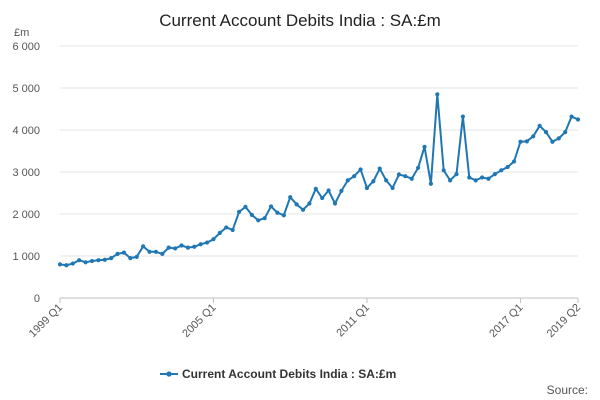 The width and height of the screenshot is (600, 400). Describe the element at coordinates (37, 299) in the screenshot. I see `y-tick-label: 0` at that location.